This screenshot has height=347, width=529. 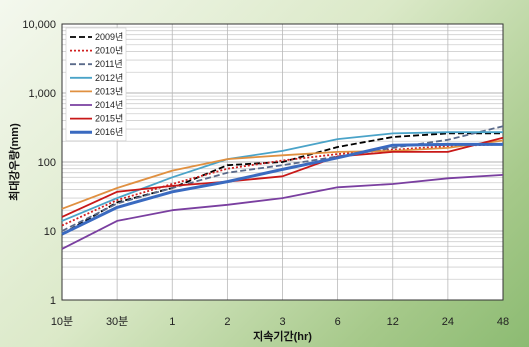 I want to click on legend: 2009년 2010년 2011년 2012년 2013년 2014년 2015년 2016년, so click(x=96, y=84).